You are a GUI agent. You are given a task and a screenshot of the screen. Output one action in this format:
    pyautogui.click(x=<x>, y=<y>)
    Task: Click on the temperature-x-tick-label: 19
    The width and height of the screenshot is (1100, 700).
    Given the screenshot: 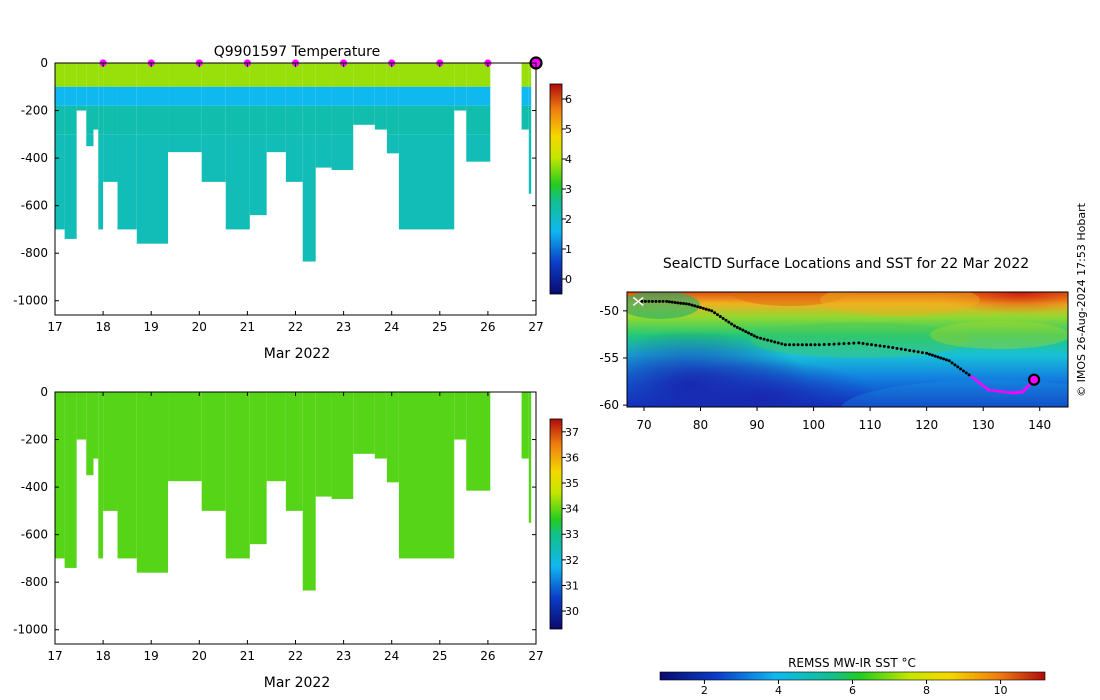 What is the action you would take?
    pyautogui.click(x=151, y=327)
    